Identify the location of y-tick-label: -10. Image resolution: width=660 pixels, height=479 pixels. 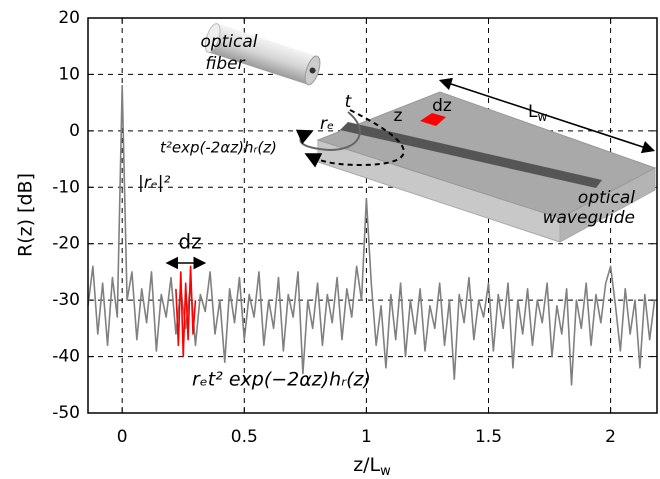
(66, 187).